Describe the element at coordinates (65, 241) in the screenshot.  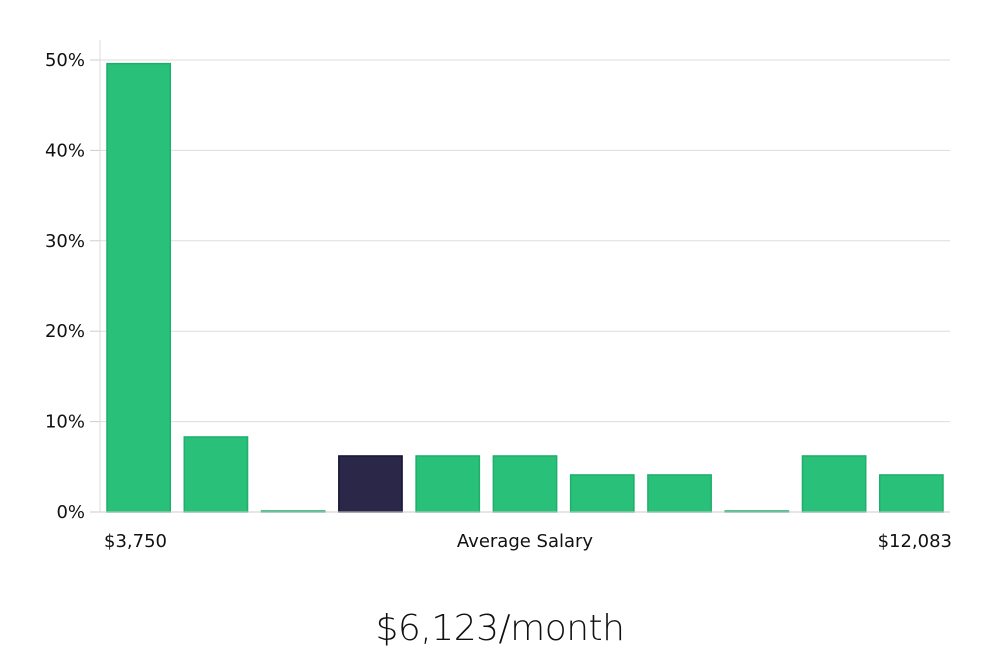
I see `y-tick-label: 30%` at that location.